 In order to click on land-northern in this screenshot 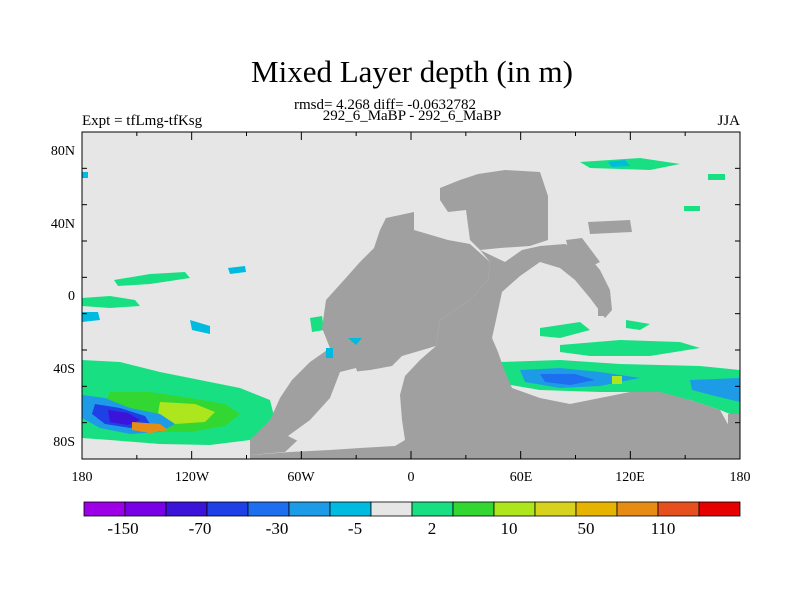, I will do `click(494, 210)`.